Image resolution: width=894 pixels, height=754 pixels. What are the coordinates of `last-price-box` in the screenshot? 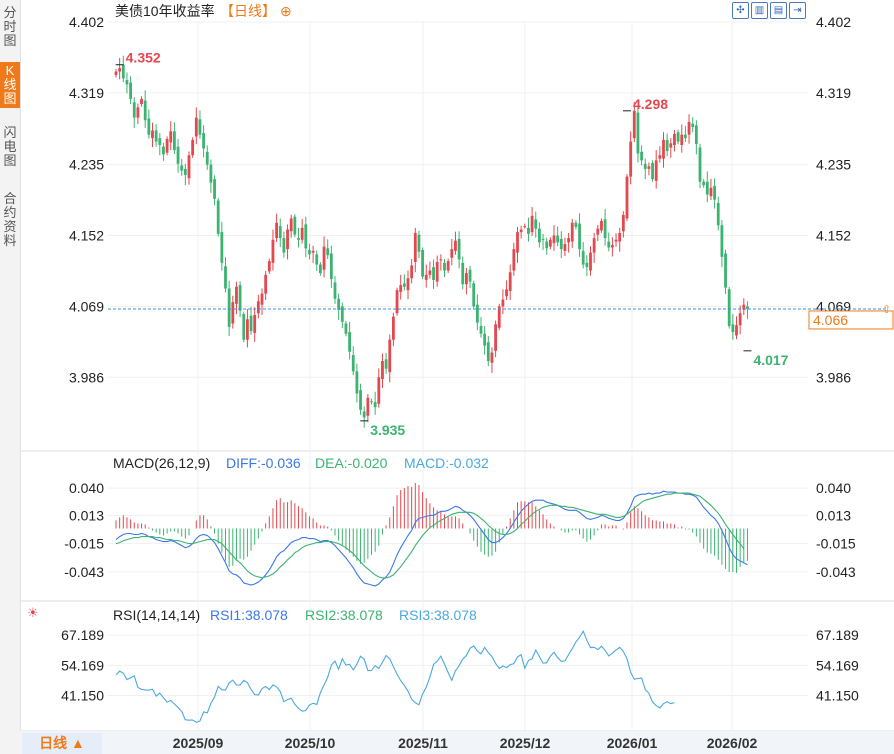 It's located at (851, 320).